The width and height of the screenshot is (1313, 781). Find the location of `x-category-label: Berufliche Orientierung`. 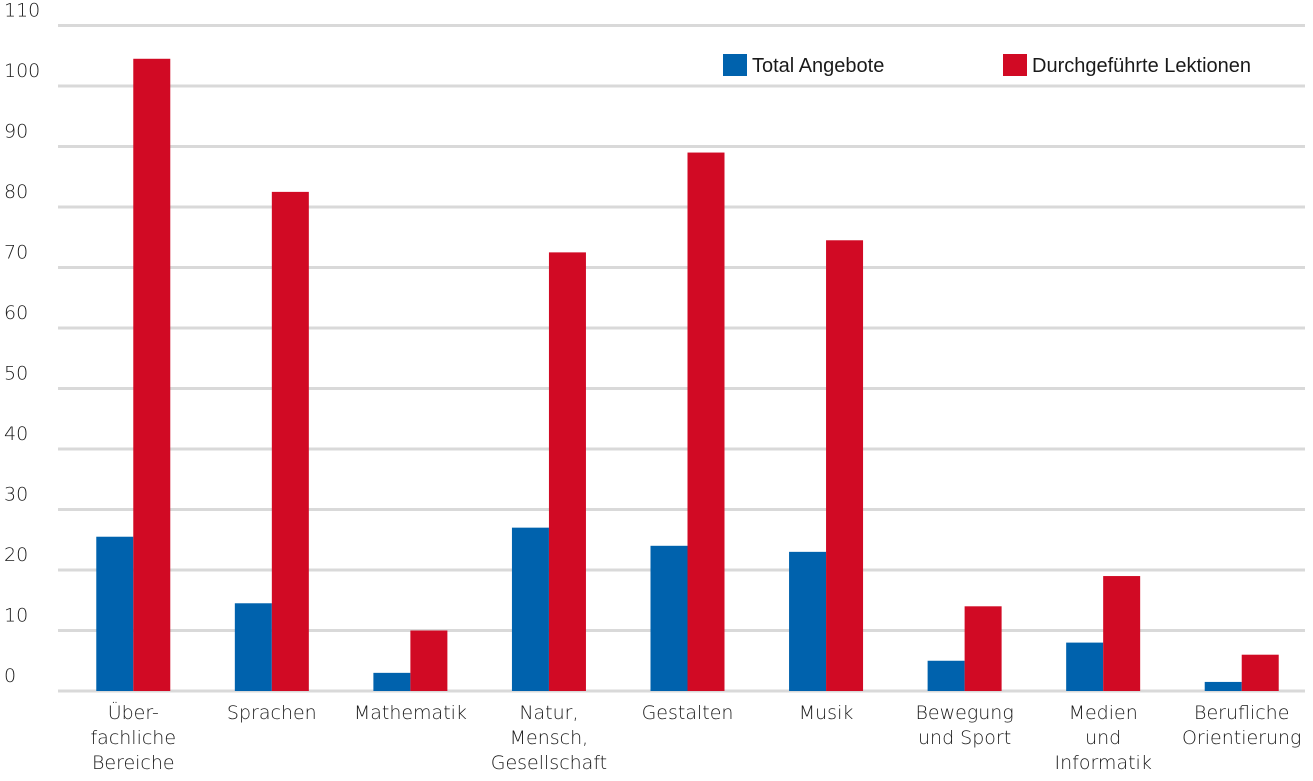

x-category-label: Berufliche Orientierung is located at coordinates (1242, 725).